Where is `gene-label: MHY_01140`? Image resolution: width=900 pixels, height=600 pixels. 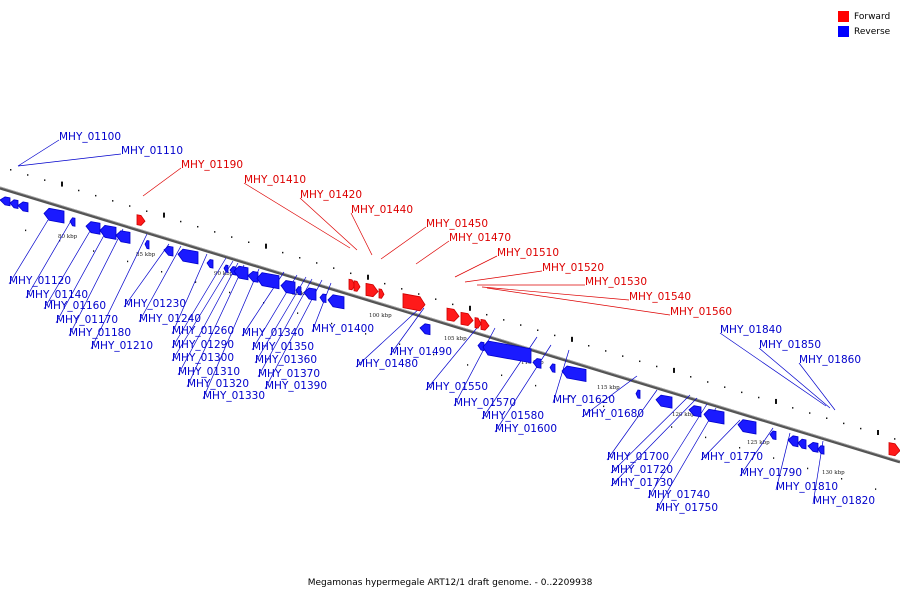
gene-label: MHY_01140 is located at coordinates (57, 295).